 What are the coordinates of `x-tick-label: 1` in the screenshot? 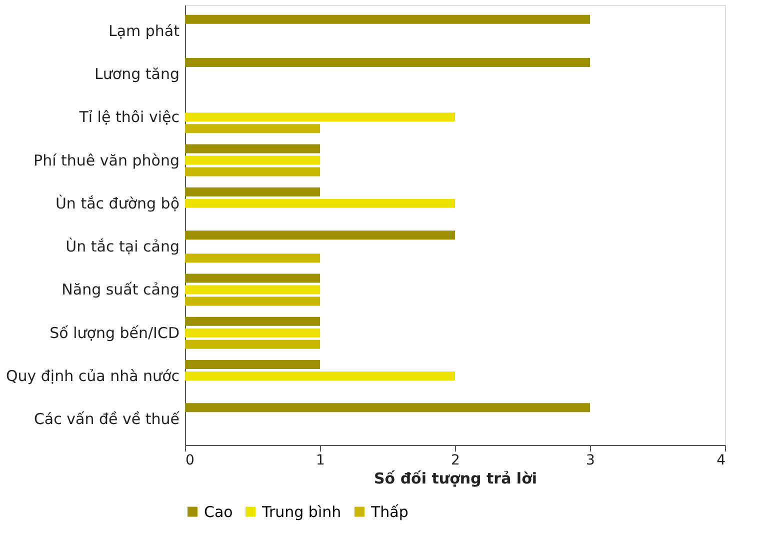 It's located at (320, 460).